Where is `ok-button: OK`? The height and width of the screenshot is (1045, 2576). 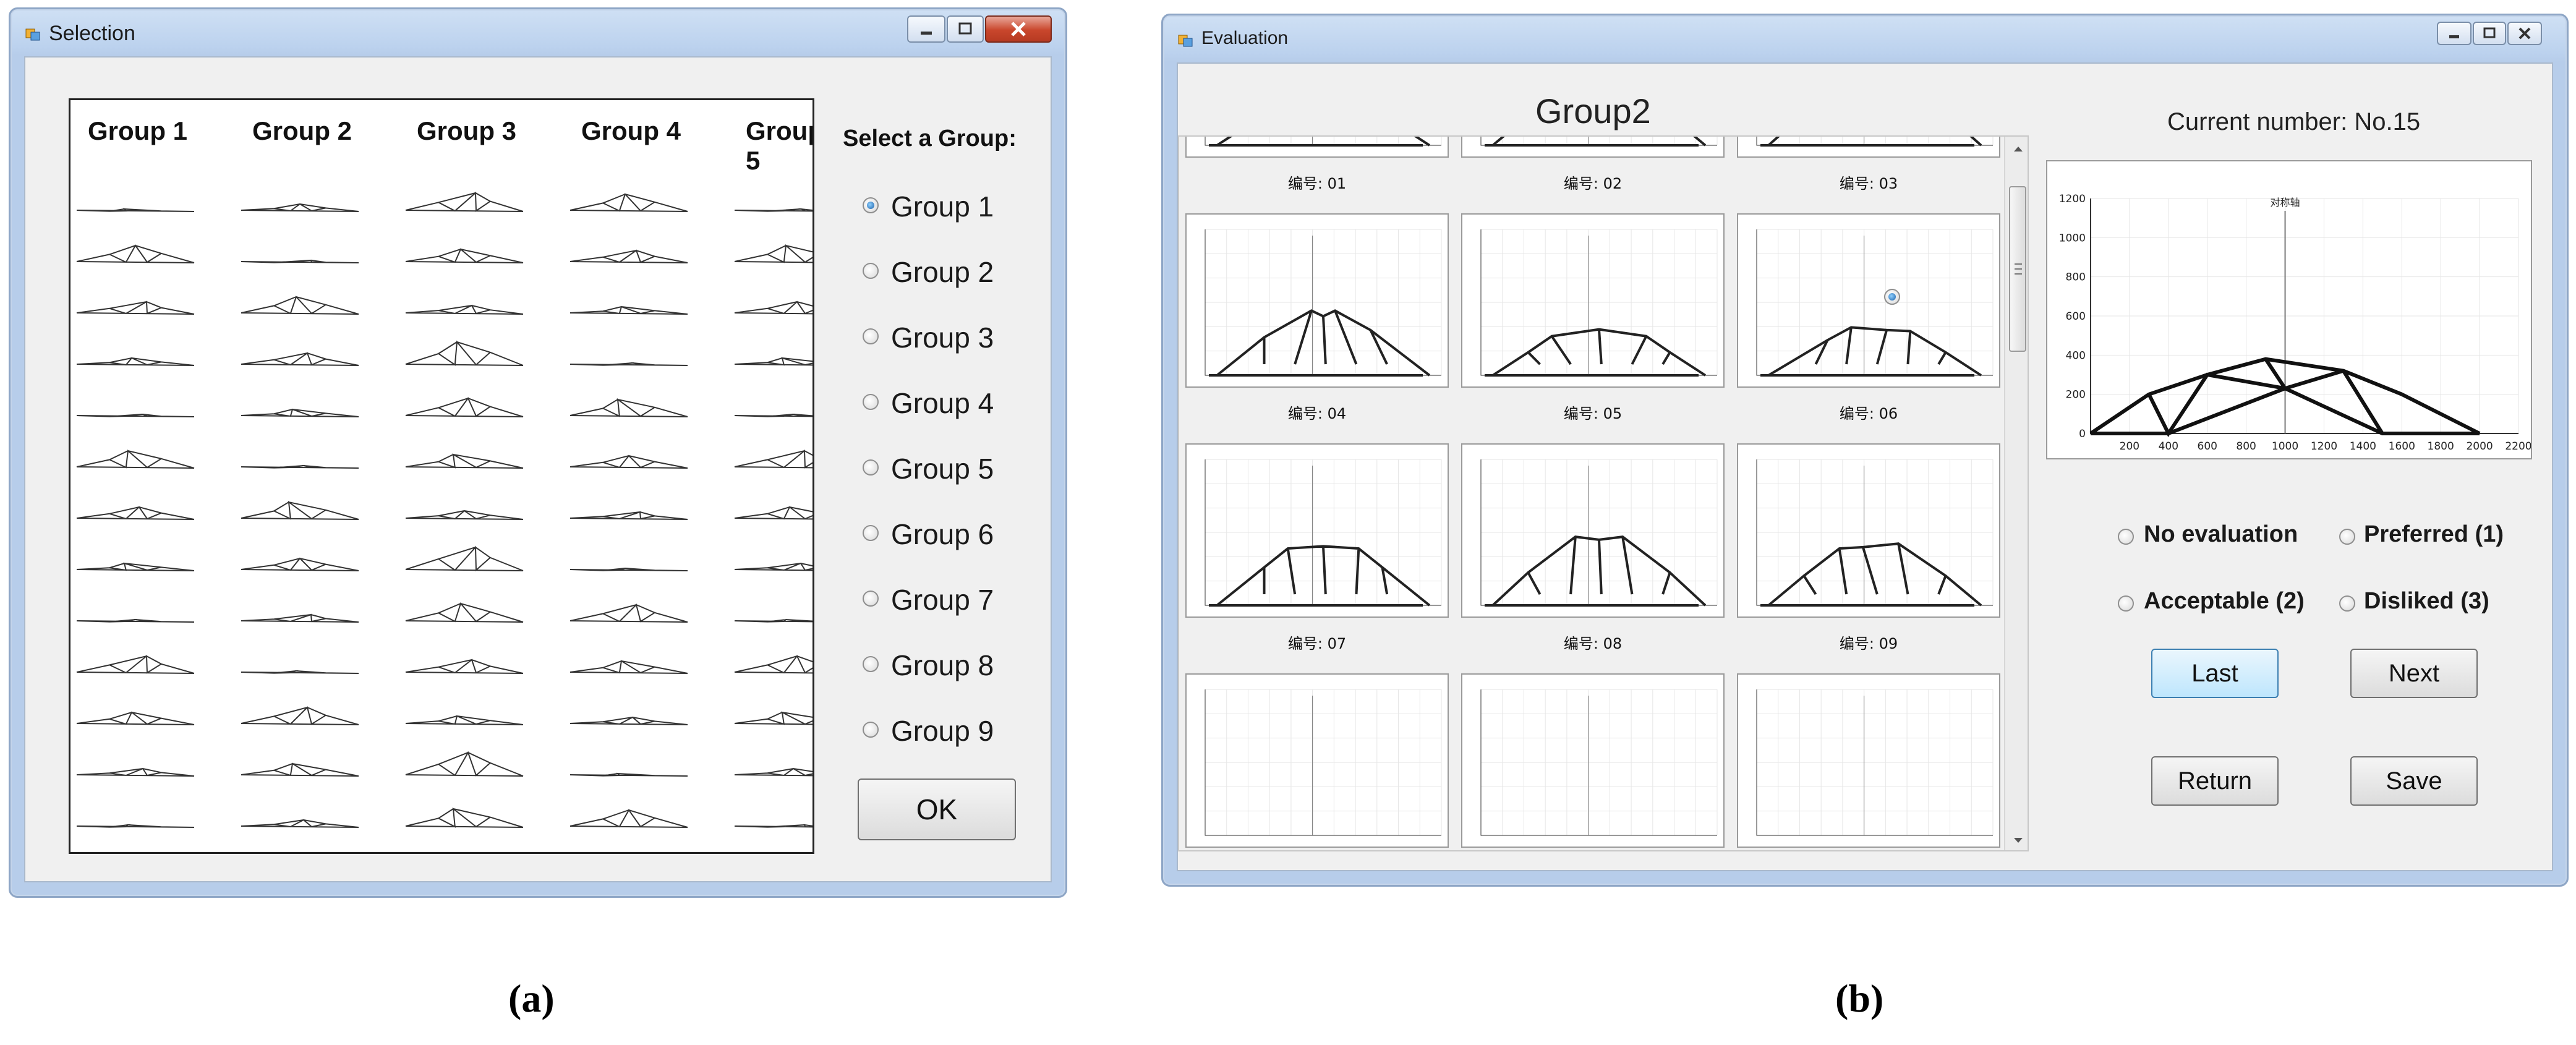 ok-button: OK is located at coordinates (937, 809).